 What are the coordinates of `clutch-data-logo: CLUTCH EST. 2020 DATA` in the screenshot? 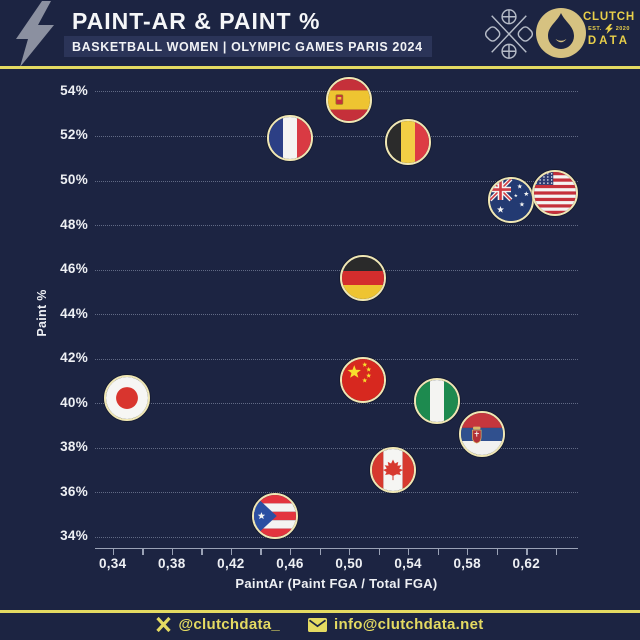 It's located at (609, 29).